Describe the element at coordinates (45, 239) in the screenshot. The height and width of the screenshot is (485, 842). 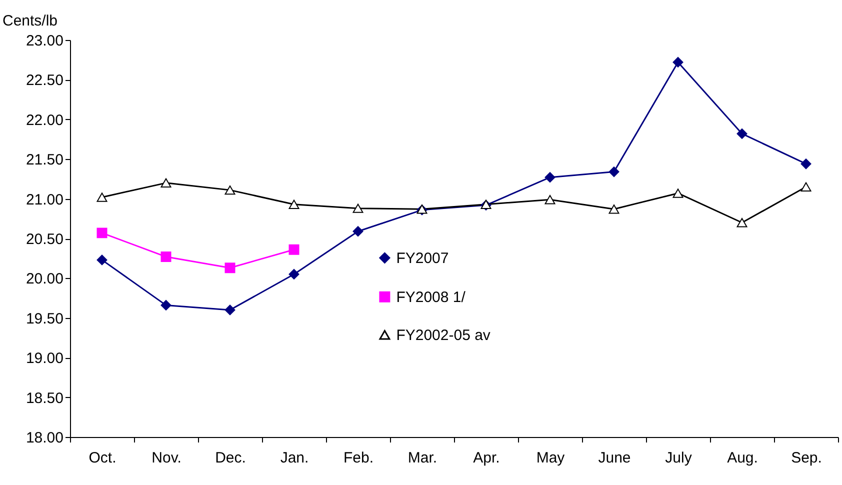
I see `y-tick-label: 20.50` at that location.